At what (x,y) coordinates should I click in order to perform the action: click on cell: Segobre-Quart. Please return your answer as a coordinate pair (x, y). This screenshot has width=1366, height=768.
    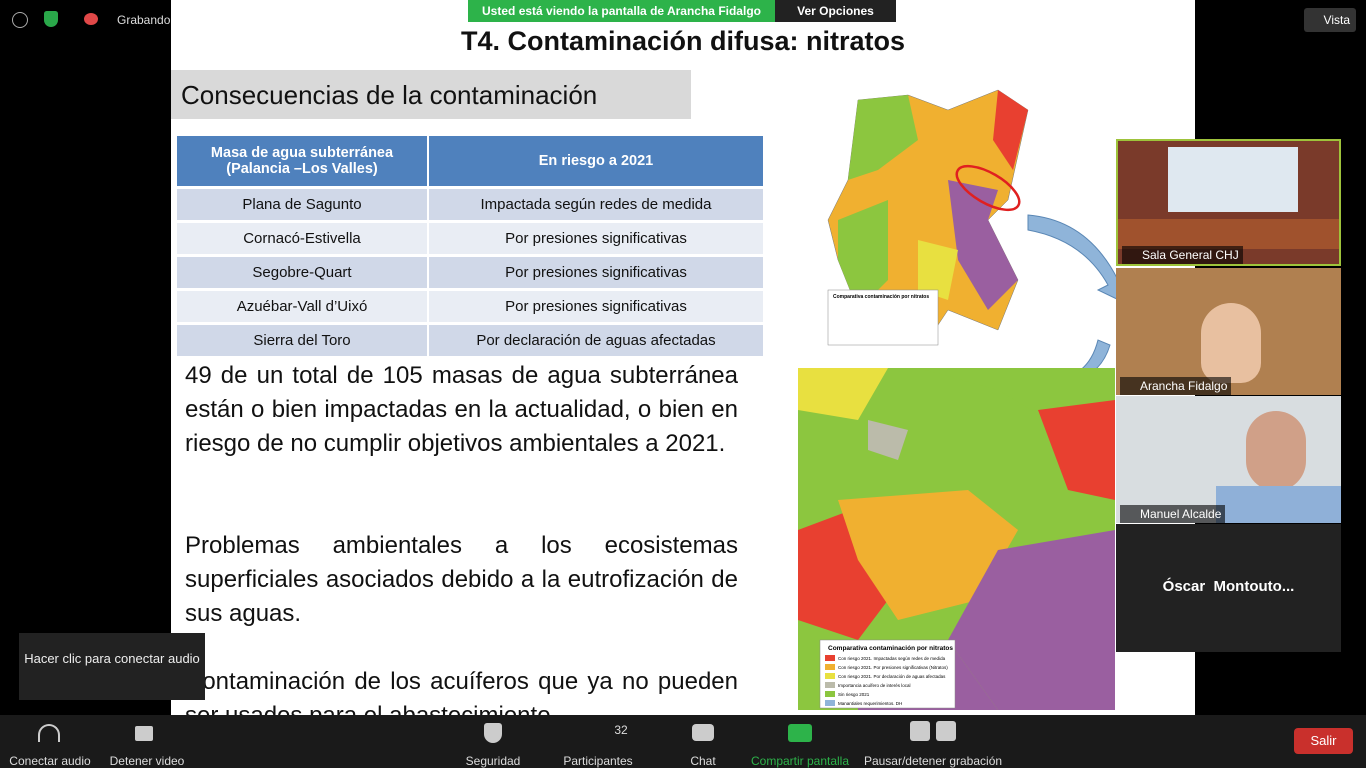
    Looking at the image, I should click on (303, 272).